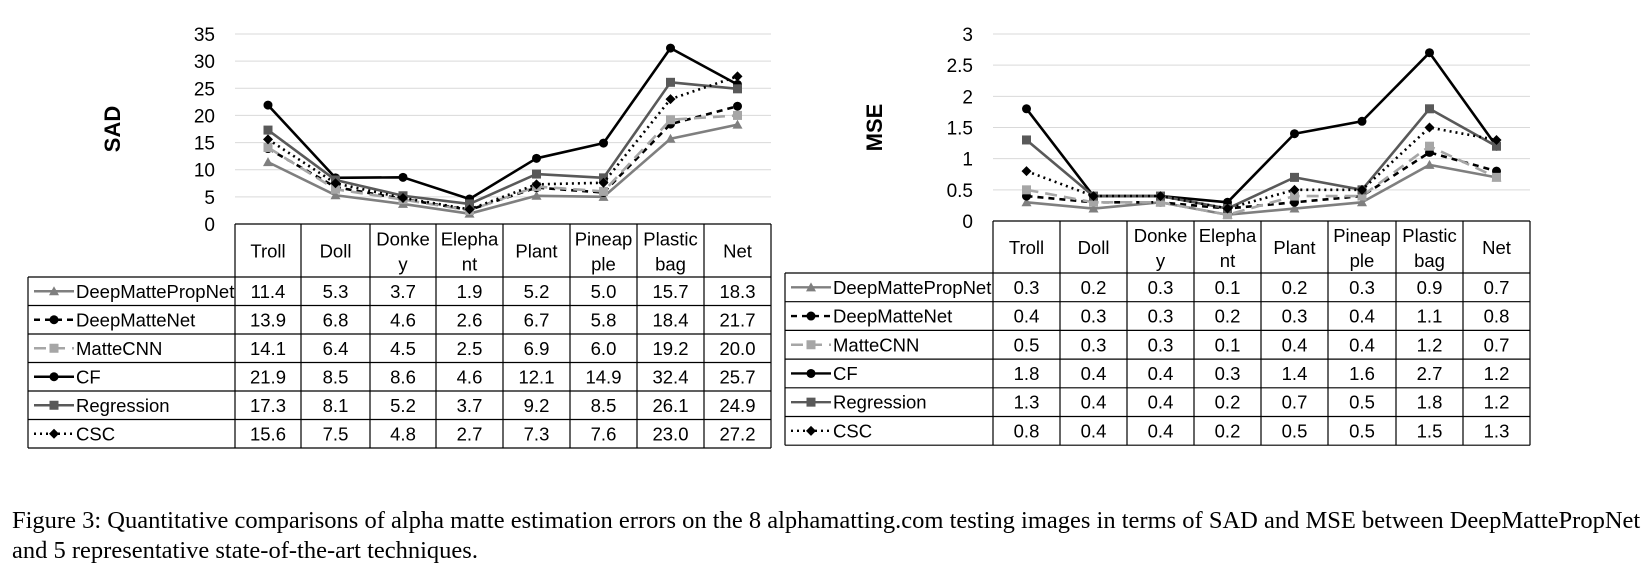 The image size is (1651, 584). I want to click on y-tick-label: 15, so click(204, 144).